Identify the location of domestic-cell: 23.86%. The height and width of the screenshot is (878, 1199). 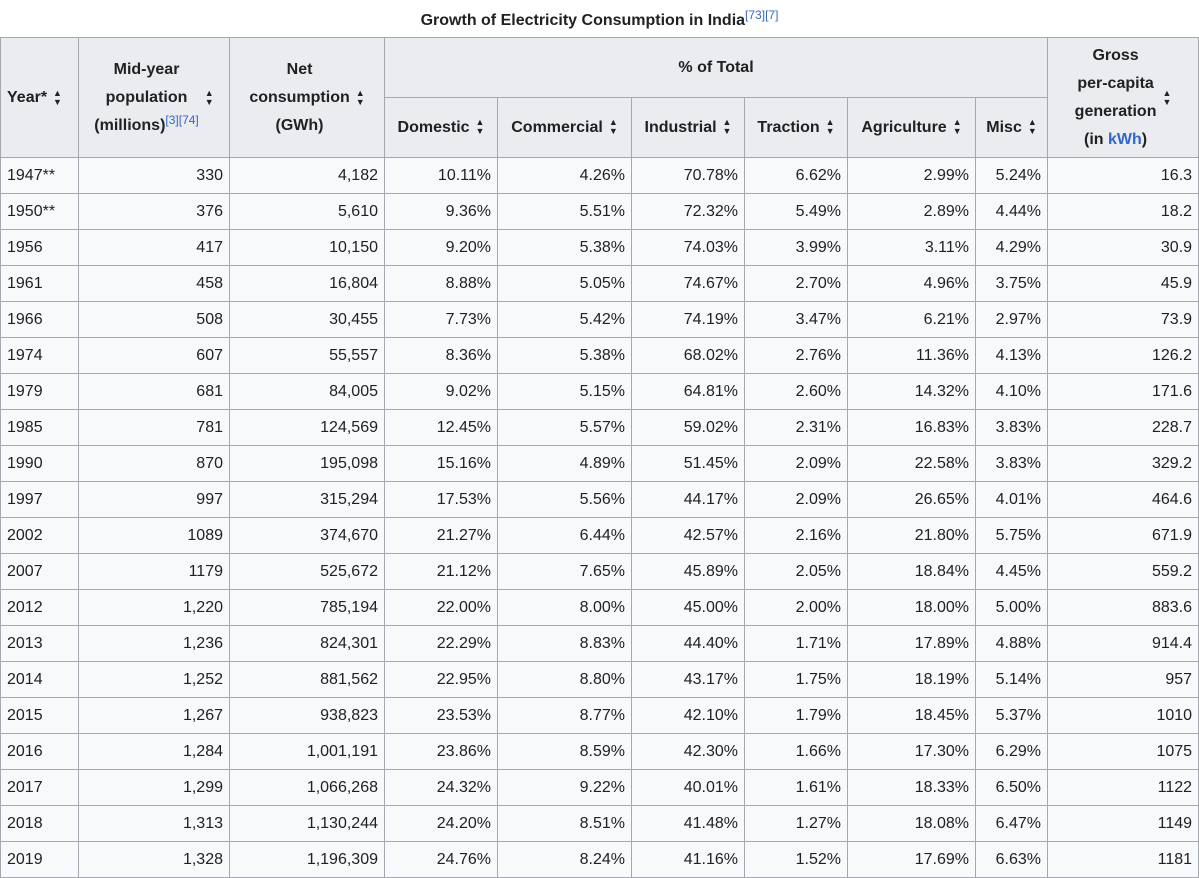
(441, 751).